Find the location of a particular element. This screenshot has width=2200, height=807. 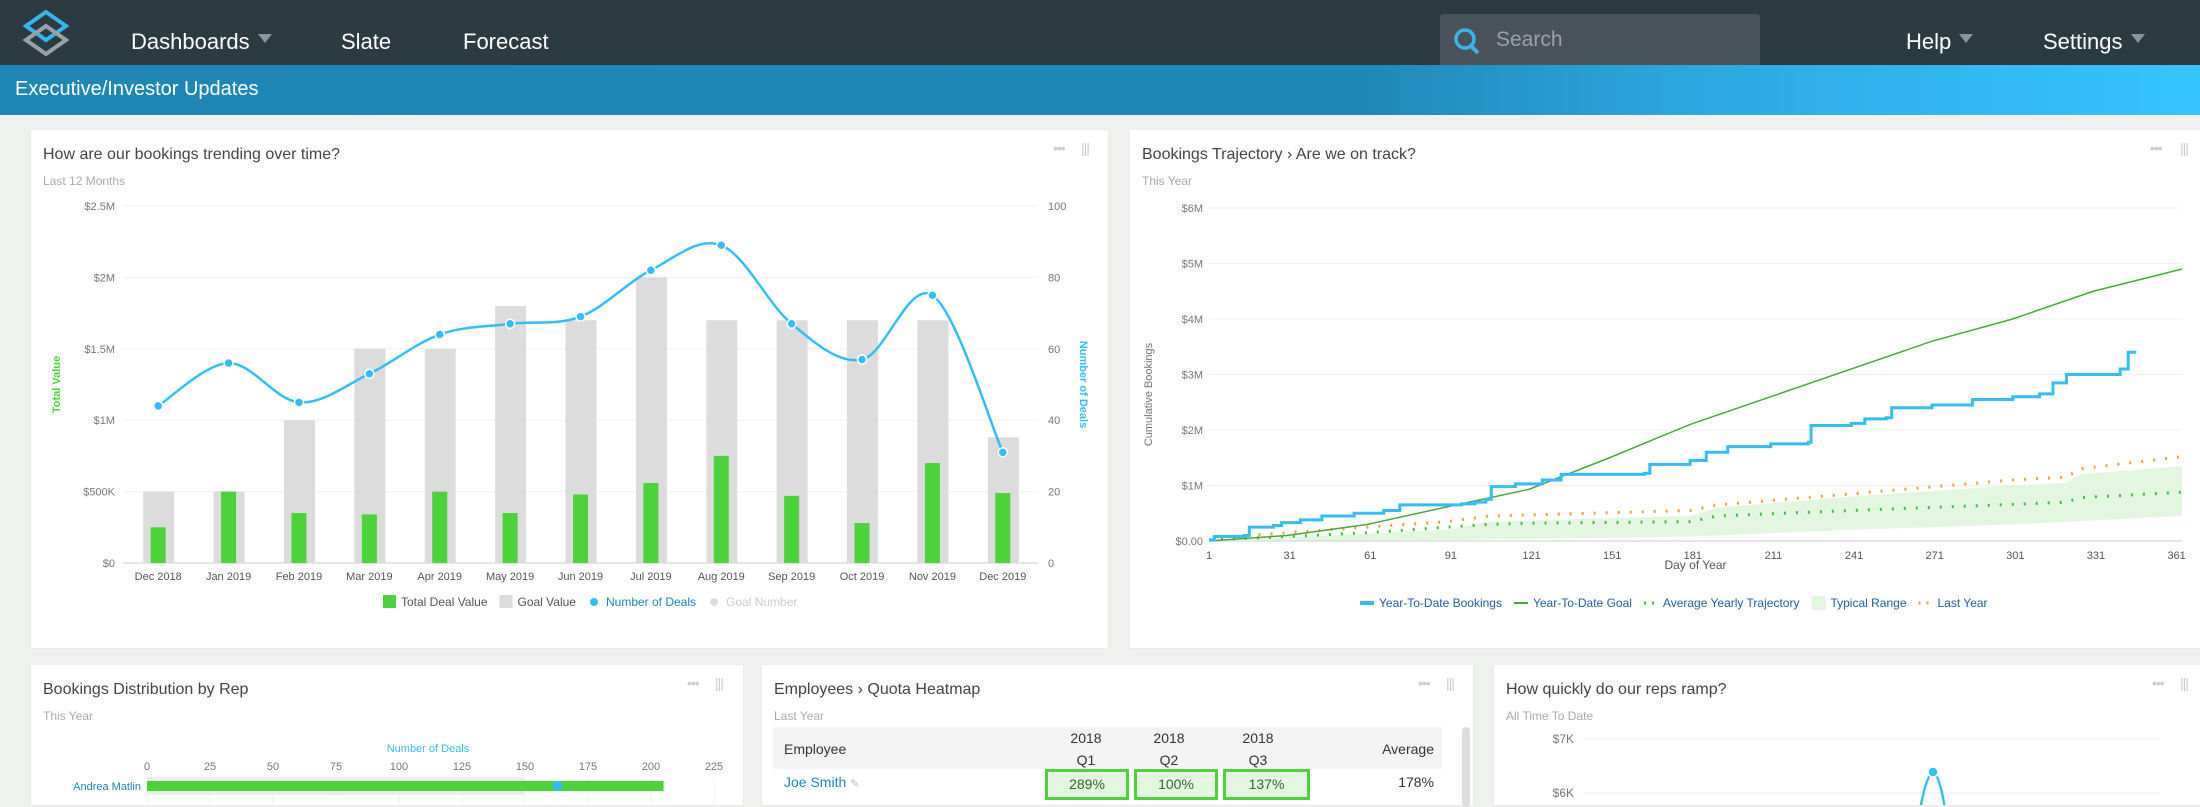

marker-point is located at coordinates (557, 786).